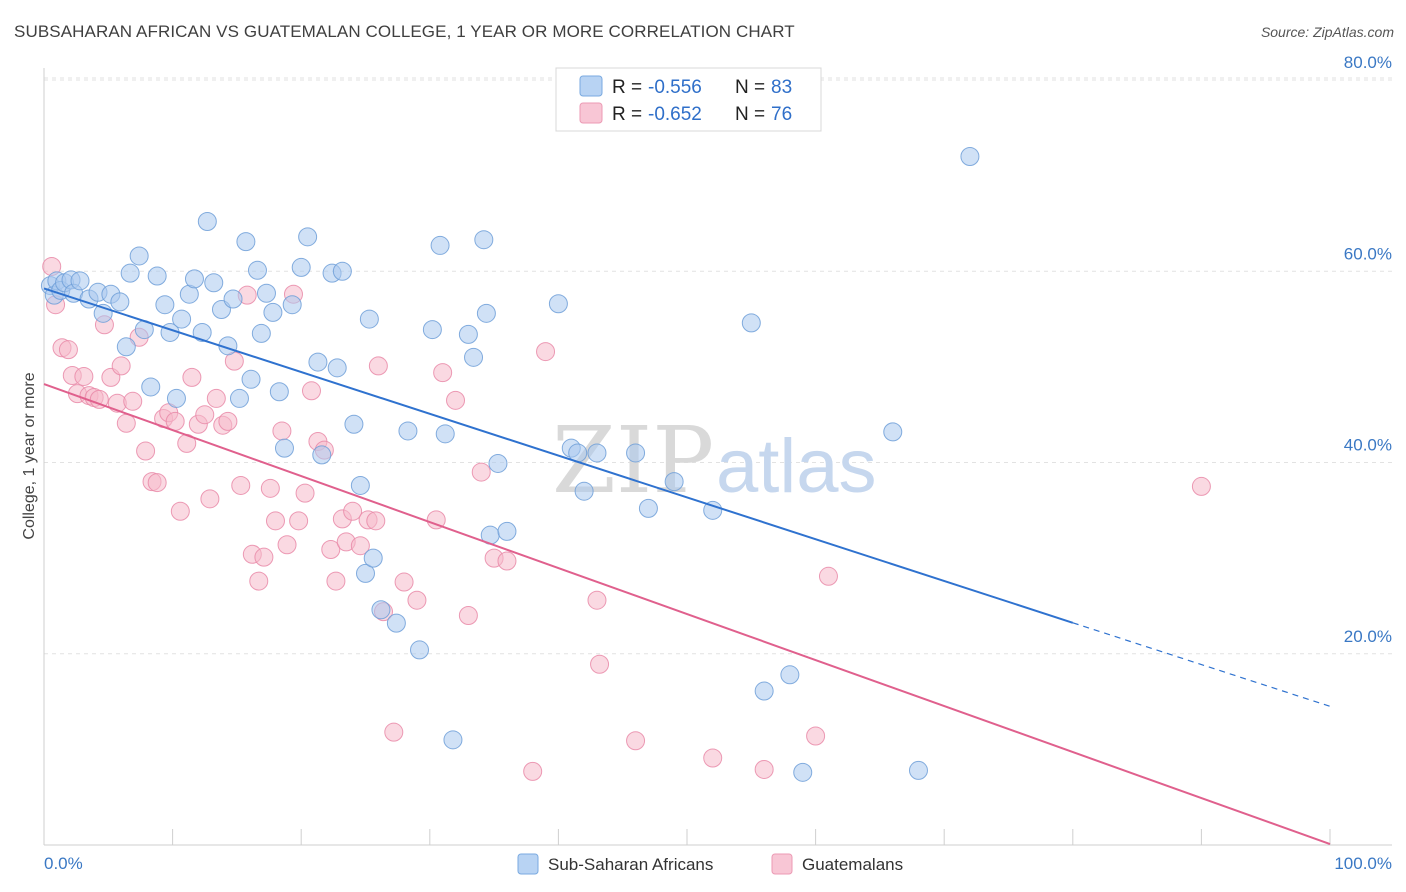 This screenshot has width=1406, height=892. I want to click on legend-r-label-pink: R =, so click(627, 114).